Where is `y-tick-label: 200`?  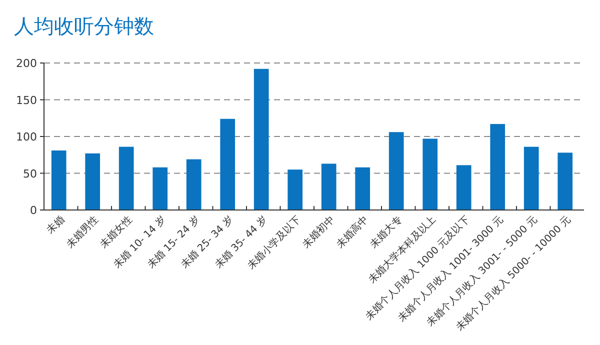 y-tick-label: 200 is located at coordinates (26, 63).